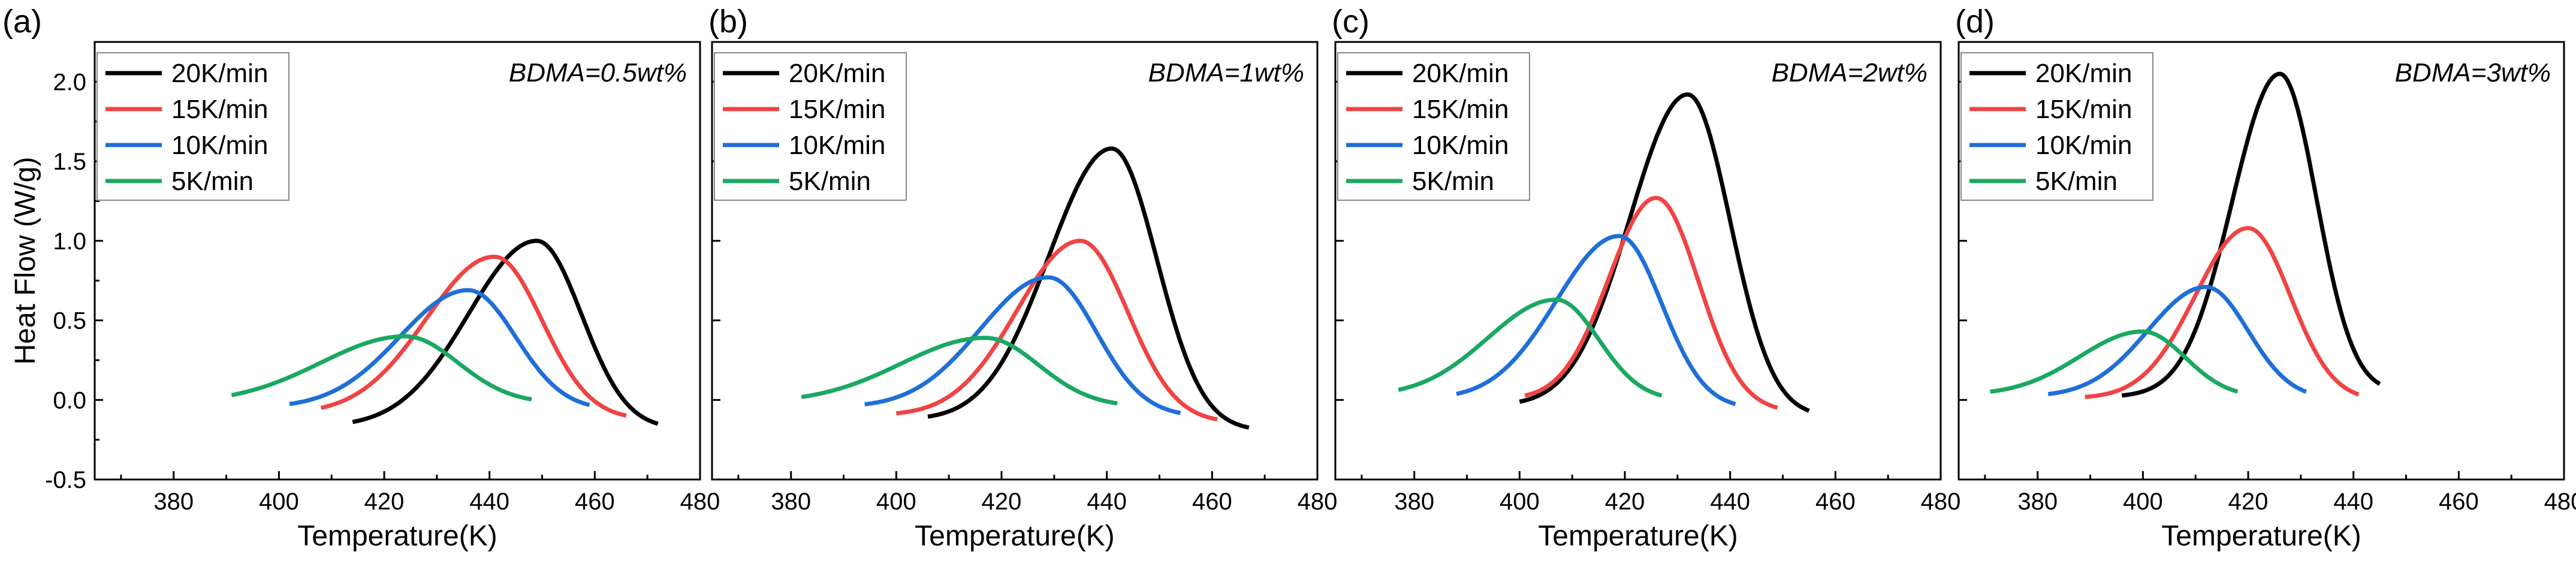 The width and height of the screenshot is (2576, 567). Describe the element at coordinates (1975, 22) in the screenshot. I see `panel-label: (d)` at that location.